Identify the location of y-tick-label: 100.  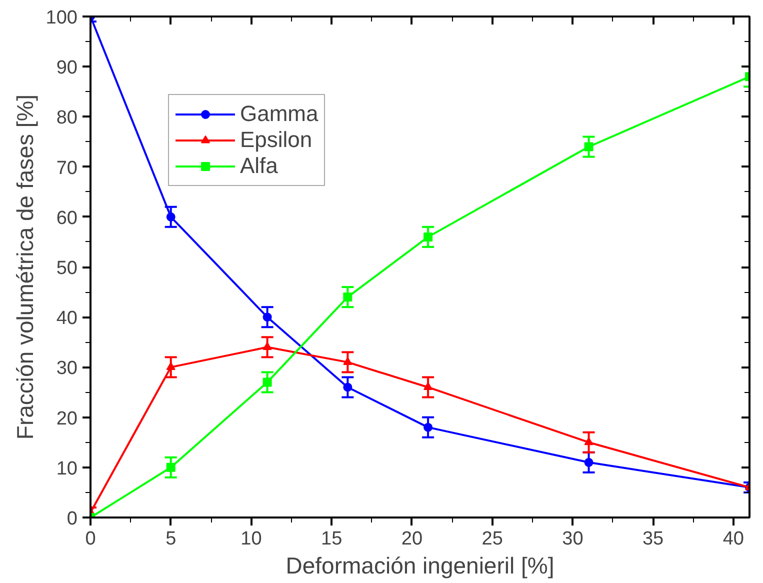
(62, 18).